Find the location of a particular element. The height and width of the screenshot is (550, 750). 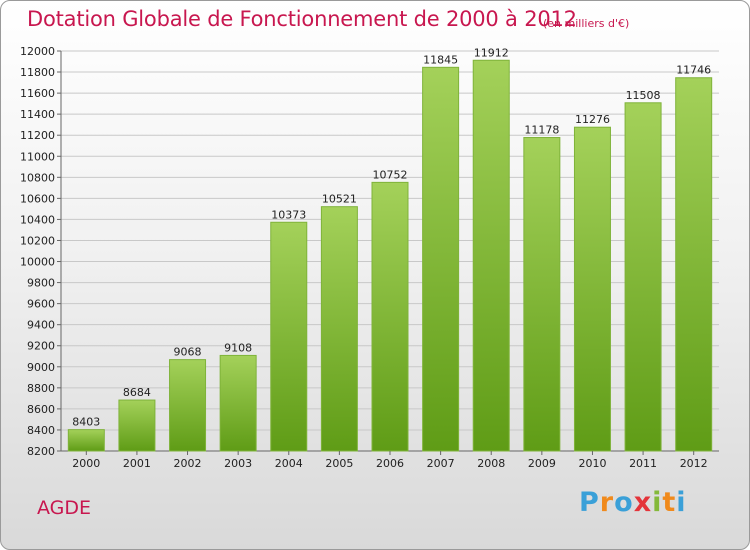

x-tick-label: 2001 is located at coordinates (137, 463).